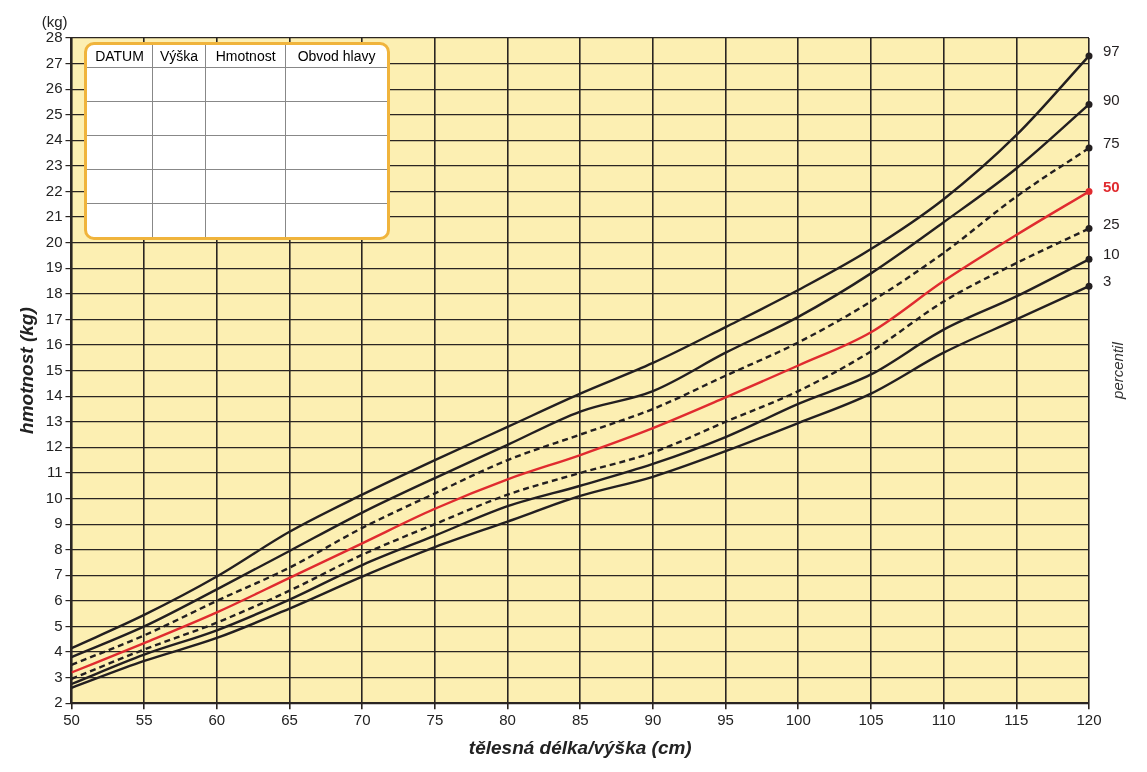 This screenshot has height=772, width=1147. Describe the element at coordinates (245, 56) in the screenshot. I see `annotation: Hmotnost` at that location.